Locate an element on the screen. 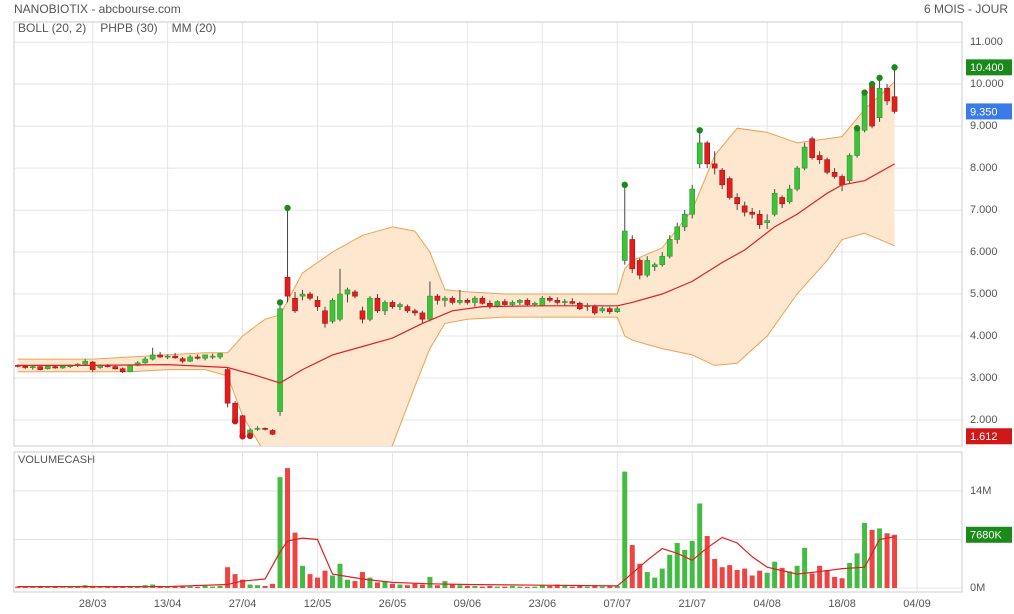 This screenshot has height=614, width=1014. y-tick-label: 4.000 is located at coordinates (984, 336).